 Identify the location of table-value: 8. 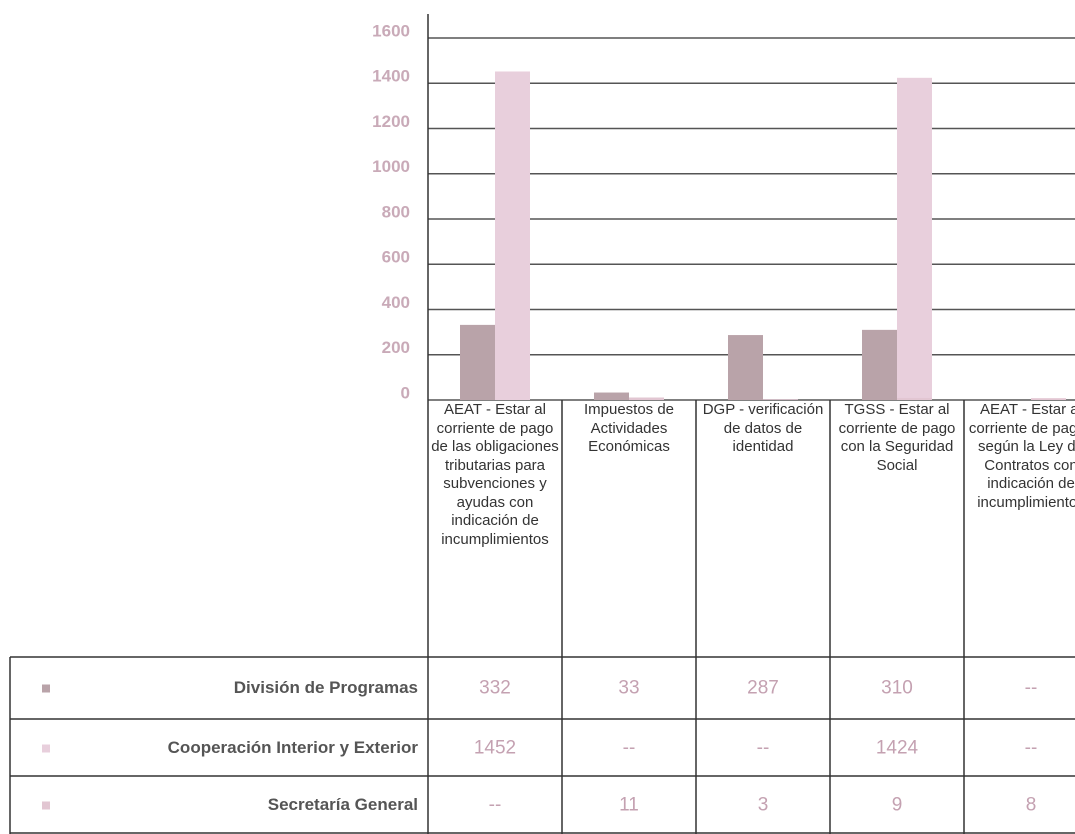
(1031, 805).